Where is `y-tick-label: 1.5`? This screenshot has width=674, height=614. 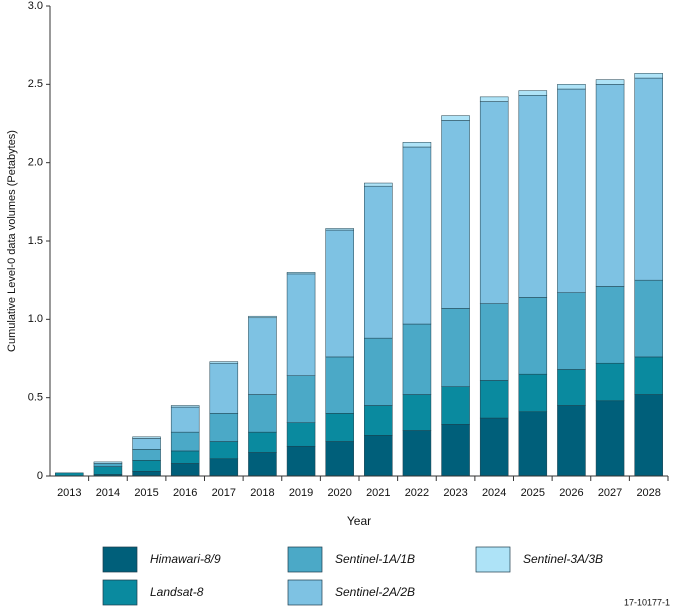 y-tick-label: 1.5 is located at coordinates (35, 241).